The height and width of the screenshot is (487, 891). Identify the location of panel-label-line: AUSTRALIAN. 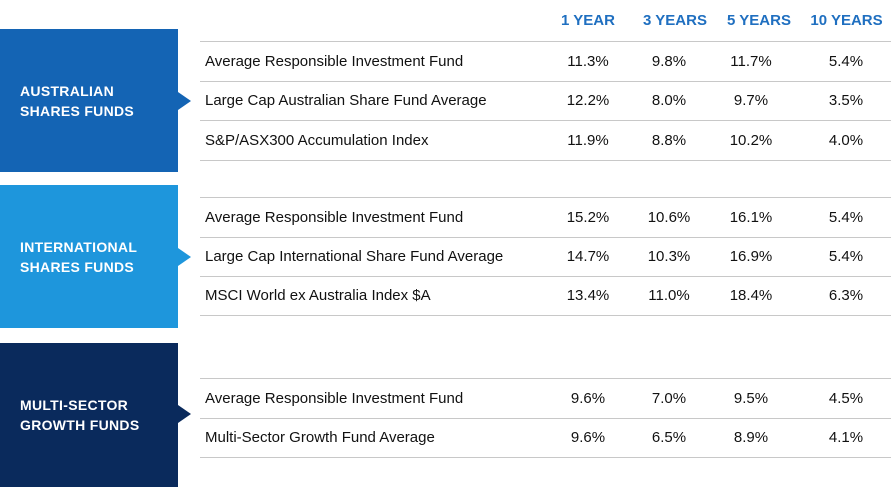
(67, 91).